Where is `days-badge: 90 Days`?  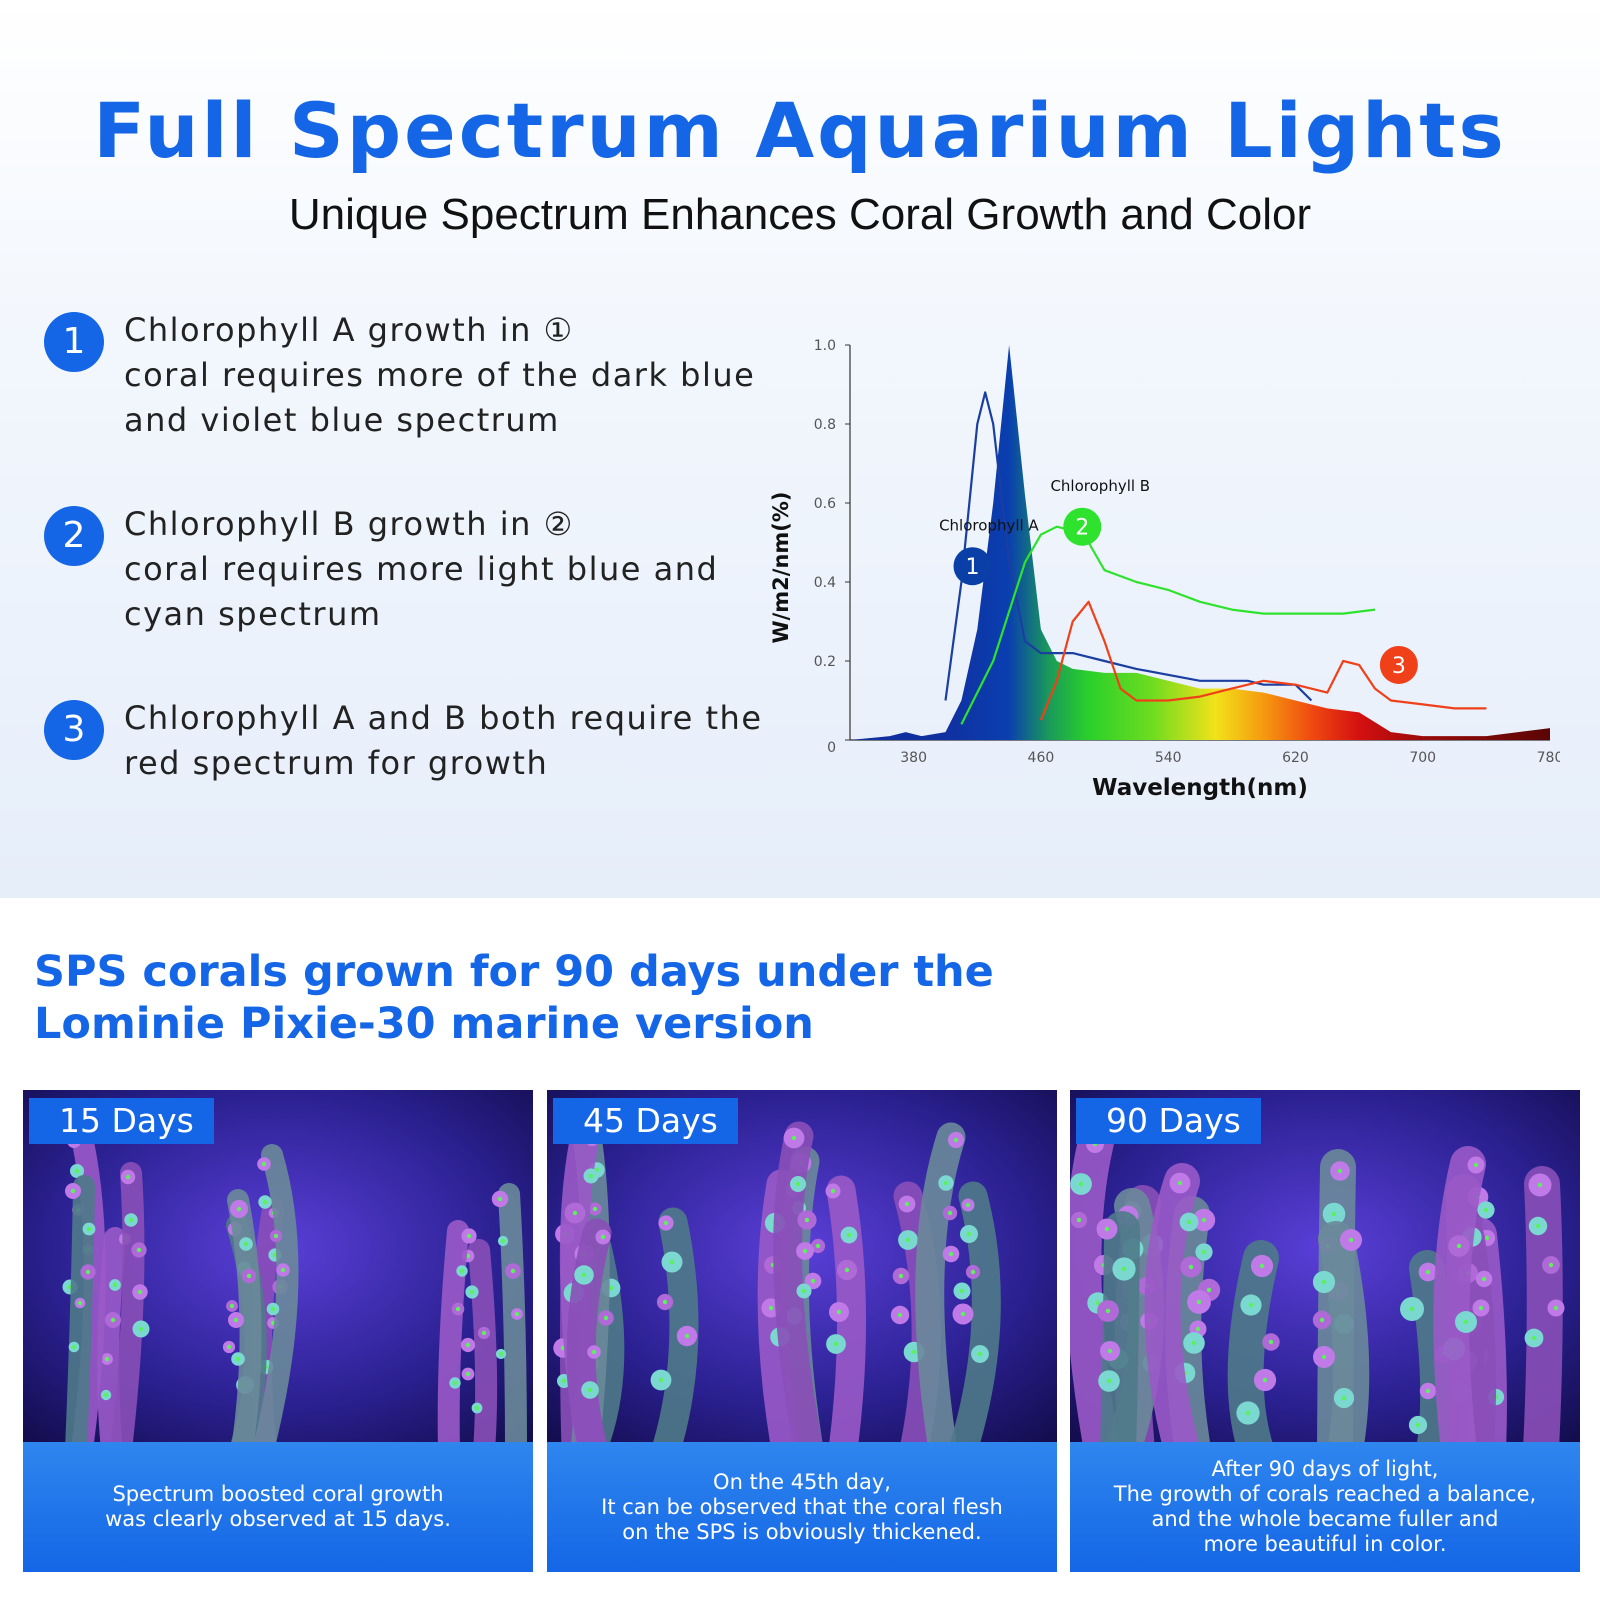 days-badge: 90 Days is located at coordinates (1168, 1121).